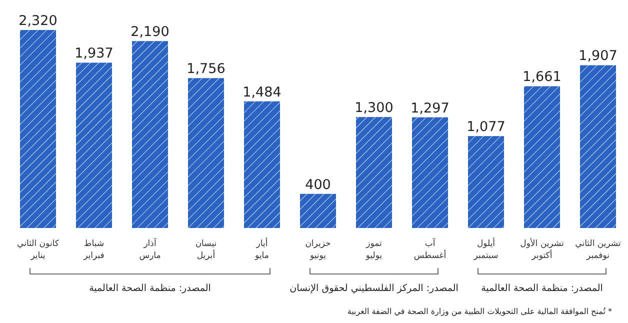 The height and width of the screenshot is (323, 628). Describe the element at coordinates (94, 54) in the screenshot. I see `data-label: 1,937` at that location.